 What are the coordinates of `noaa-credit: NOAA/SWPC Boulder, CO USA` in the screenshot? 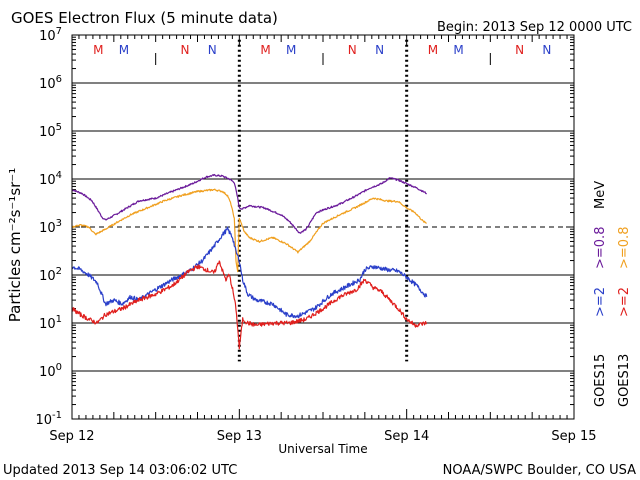 It's located at (539, 470).